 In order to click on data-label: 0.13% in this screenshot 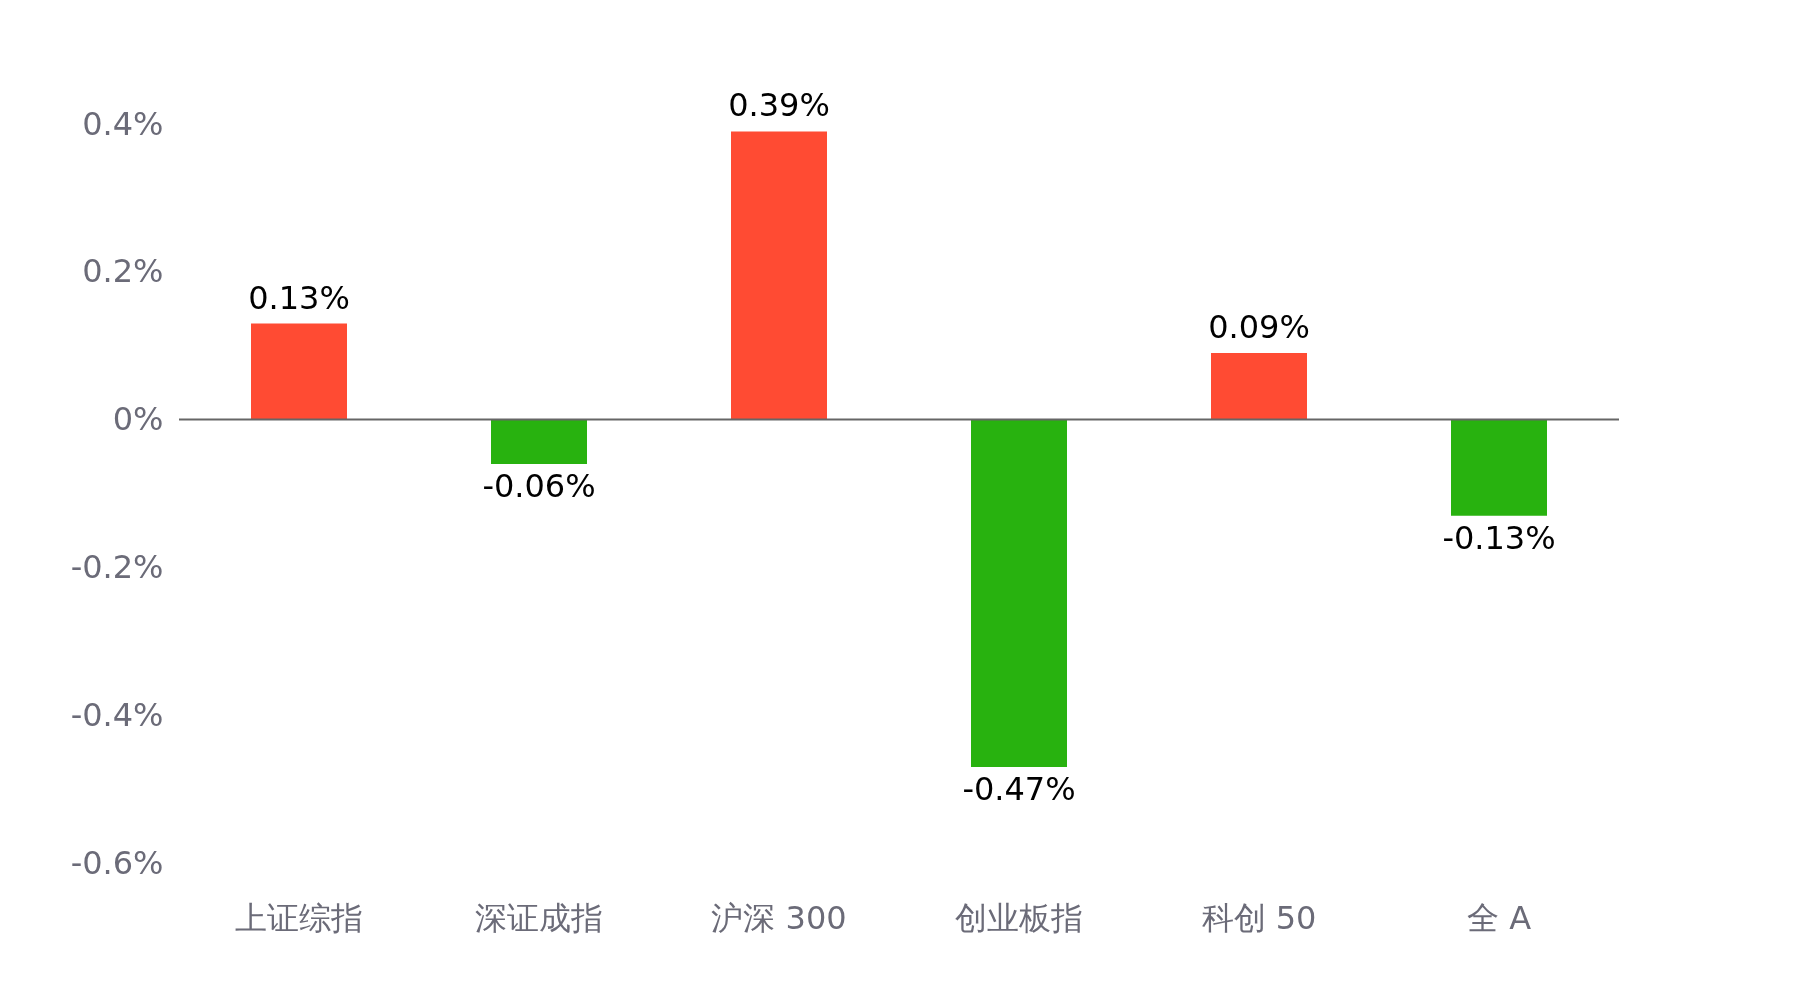, I will do `click(299, 297)`.